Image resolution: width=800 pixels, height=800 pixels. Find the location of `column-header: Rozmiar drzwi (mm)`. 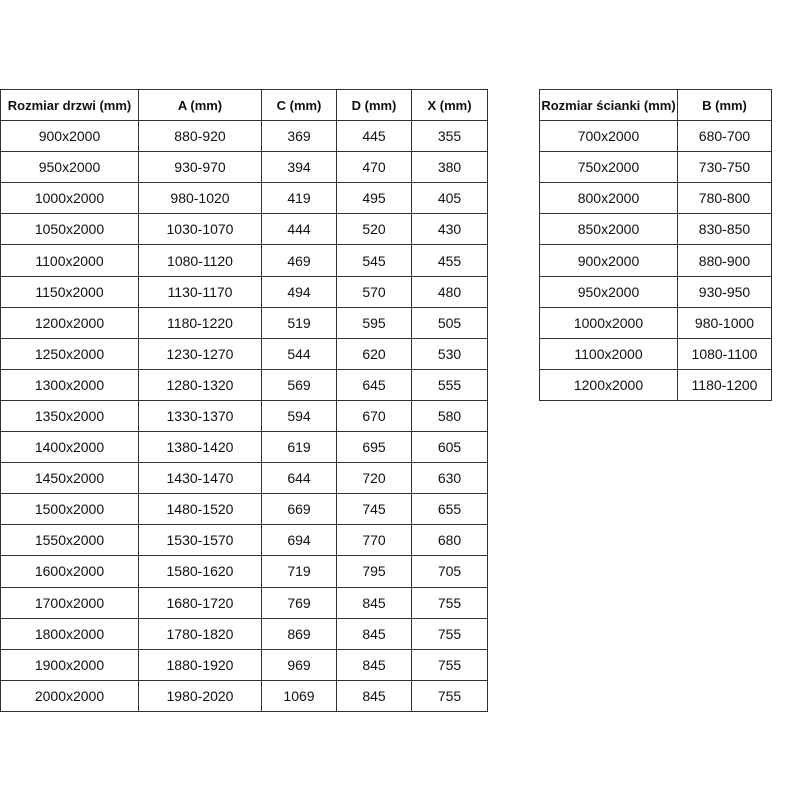

column-header: Rozmiar drzwi (mm) is located at coordinates (69, 105).